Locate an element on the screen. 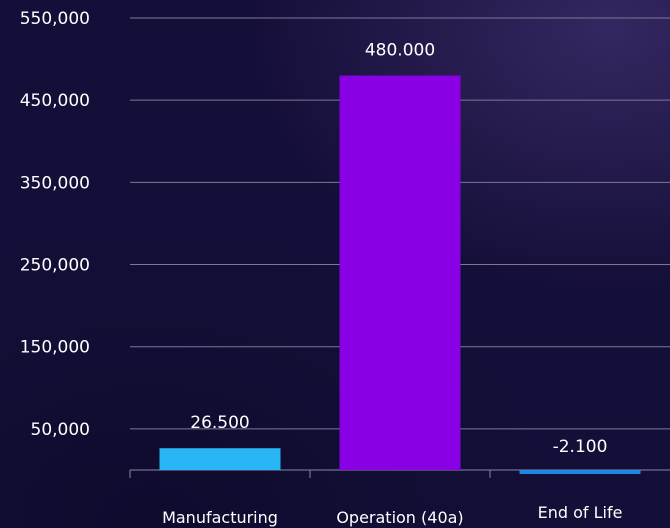 Image resolution: width=670 pixels, height=528 pixels. bar-end-of-life is located at coordinates (580, 472).